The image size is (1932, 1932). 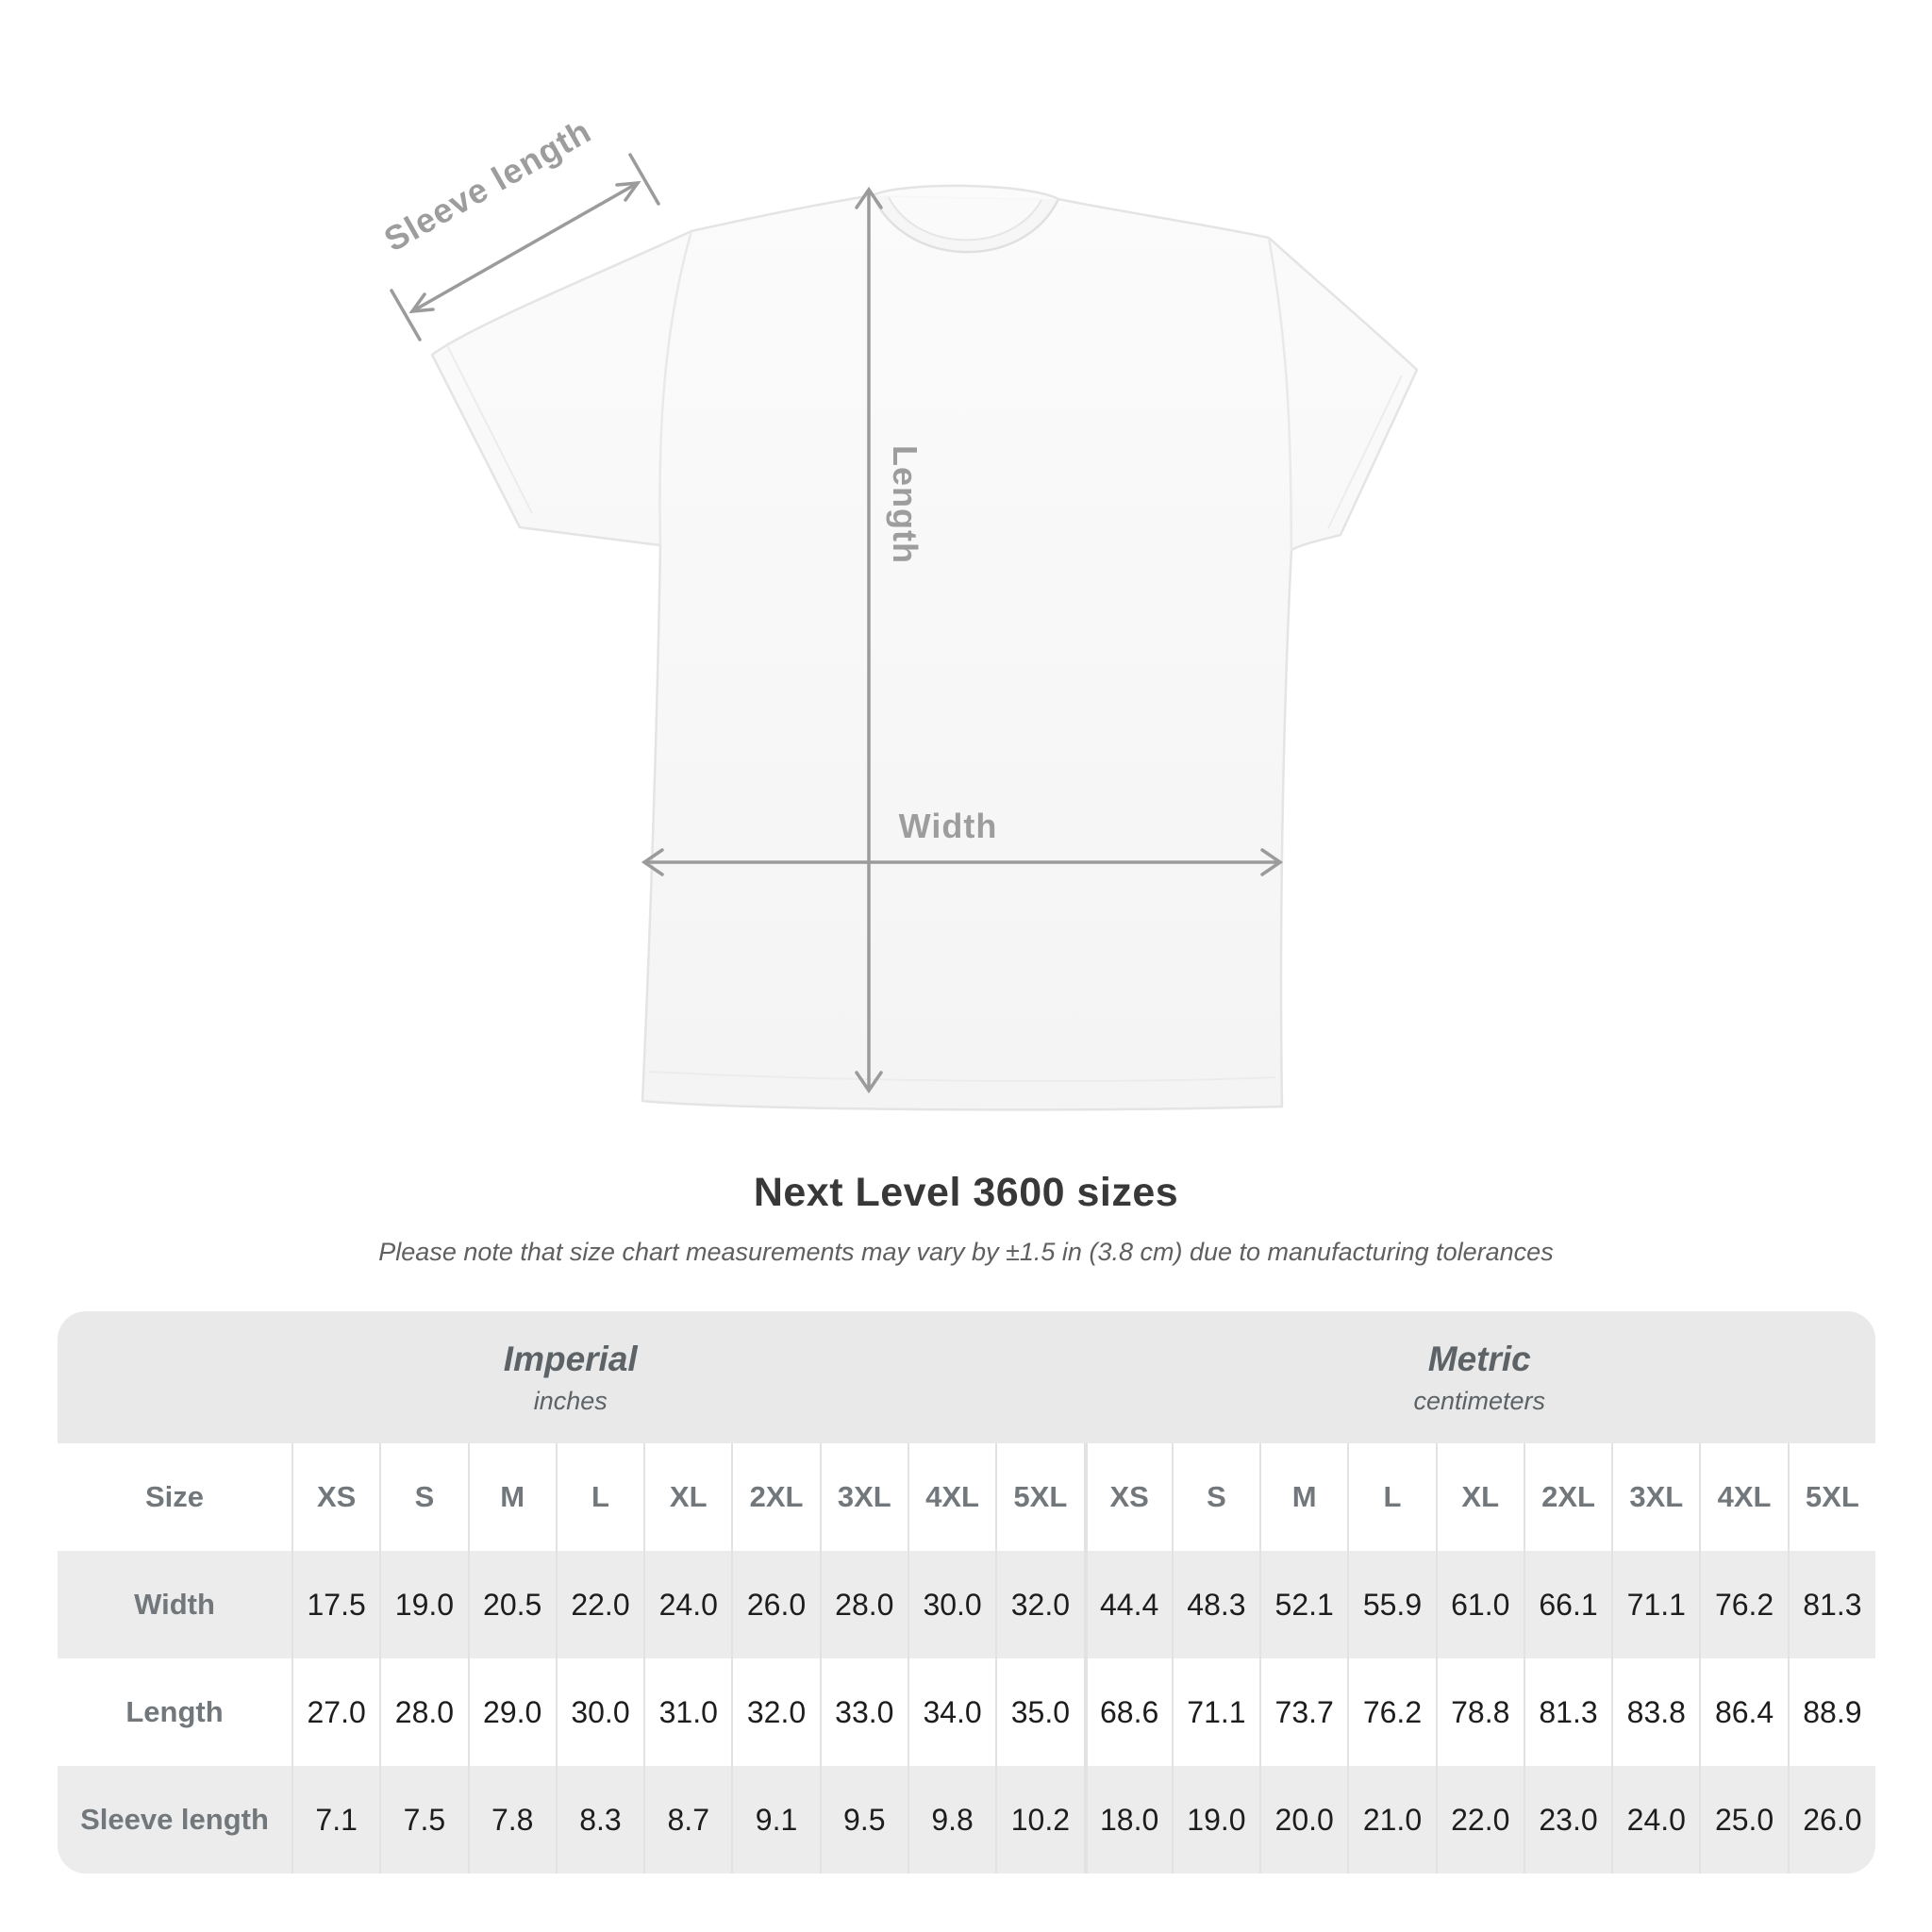 What do you see at coordinates (963, 862) in the screenshot?
I see `width-arrow` at bounding box center [963, 862].